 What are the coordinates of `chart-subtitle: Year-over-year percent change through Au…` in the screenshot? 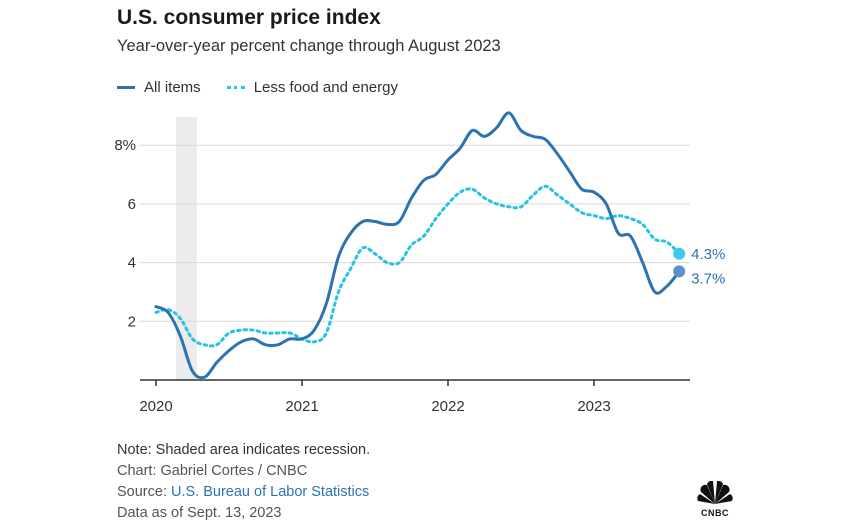 It's located at (309, 46).